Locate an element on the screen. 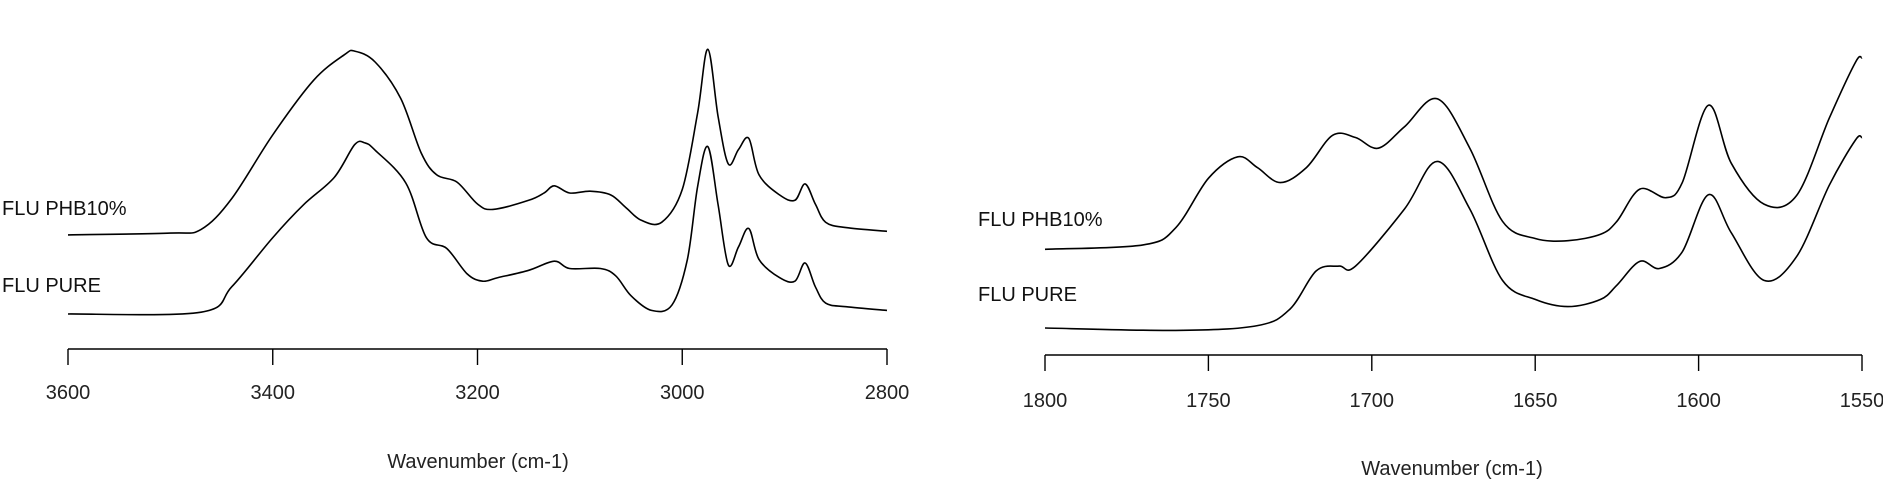  right-tick-label-1550: 1550 is located at coordinates (1861, 401).